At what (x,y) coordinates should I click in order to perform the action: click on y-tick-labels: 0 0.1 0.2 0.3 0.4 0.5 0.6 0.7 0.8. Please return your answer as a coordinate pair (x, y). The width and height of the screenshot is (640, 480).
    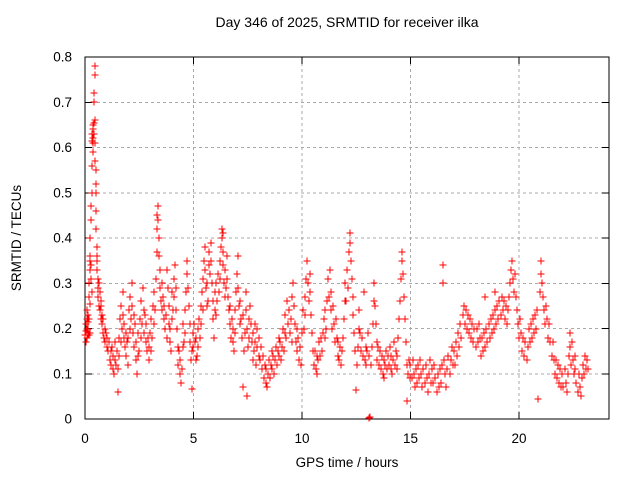
    Looking at the image, I should click on (62, 238).